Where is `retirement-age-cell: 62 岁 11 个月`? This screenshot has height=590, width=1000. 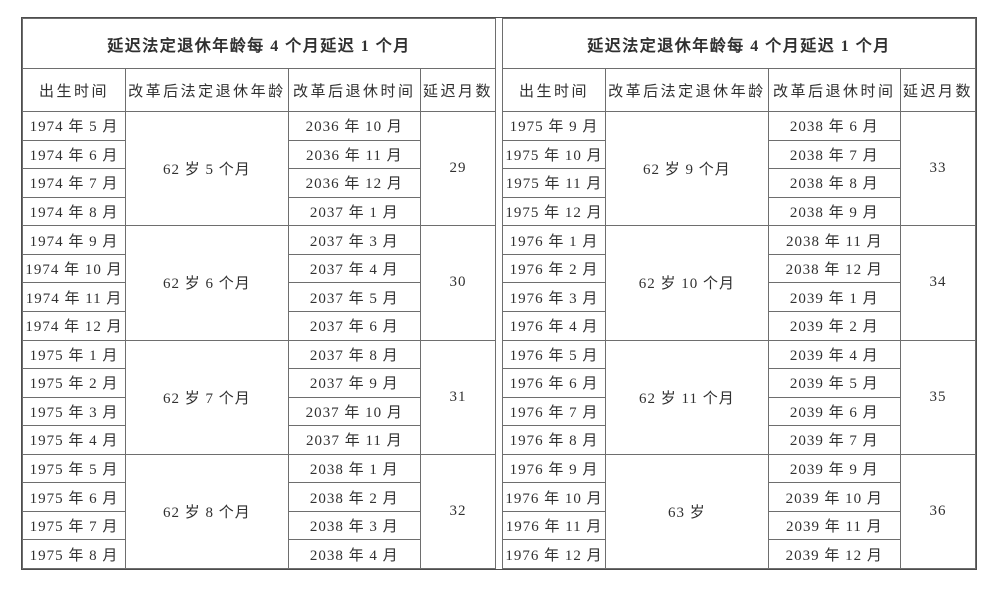 retirement-age-cell: 62 岁 11 个月 is located at coordinates (687, 397).